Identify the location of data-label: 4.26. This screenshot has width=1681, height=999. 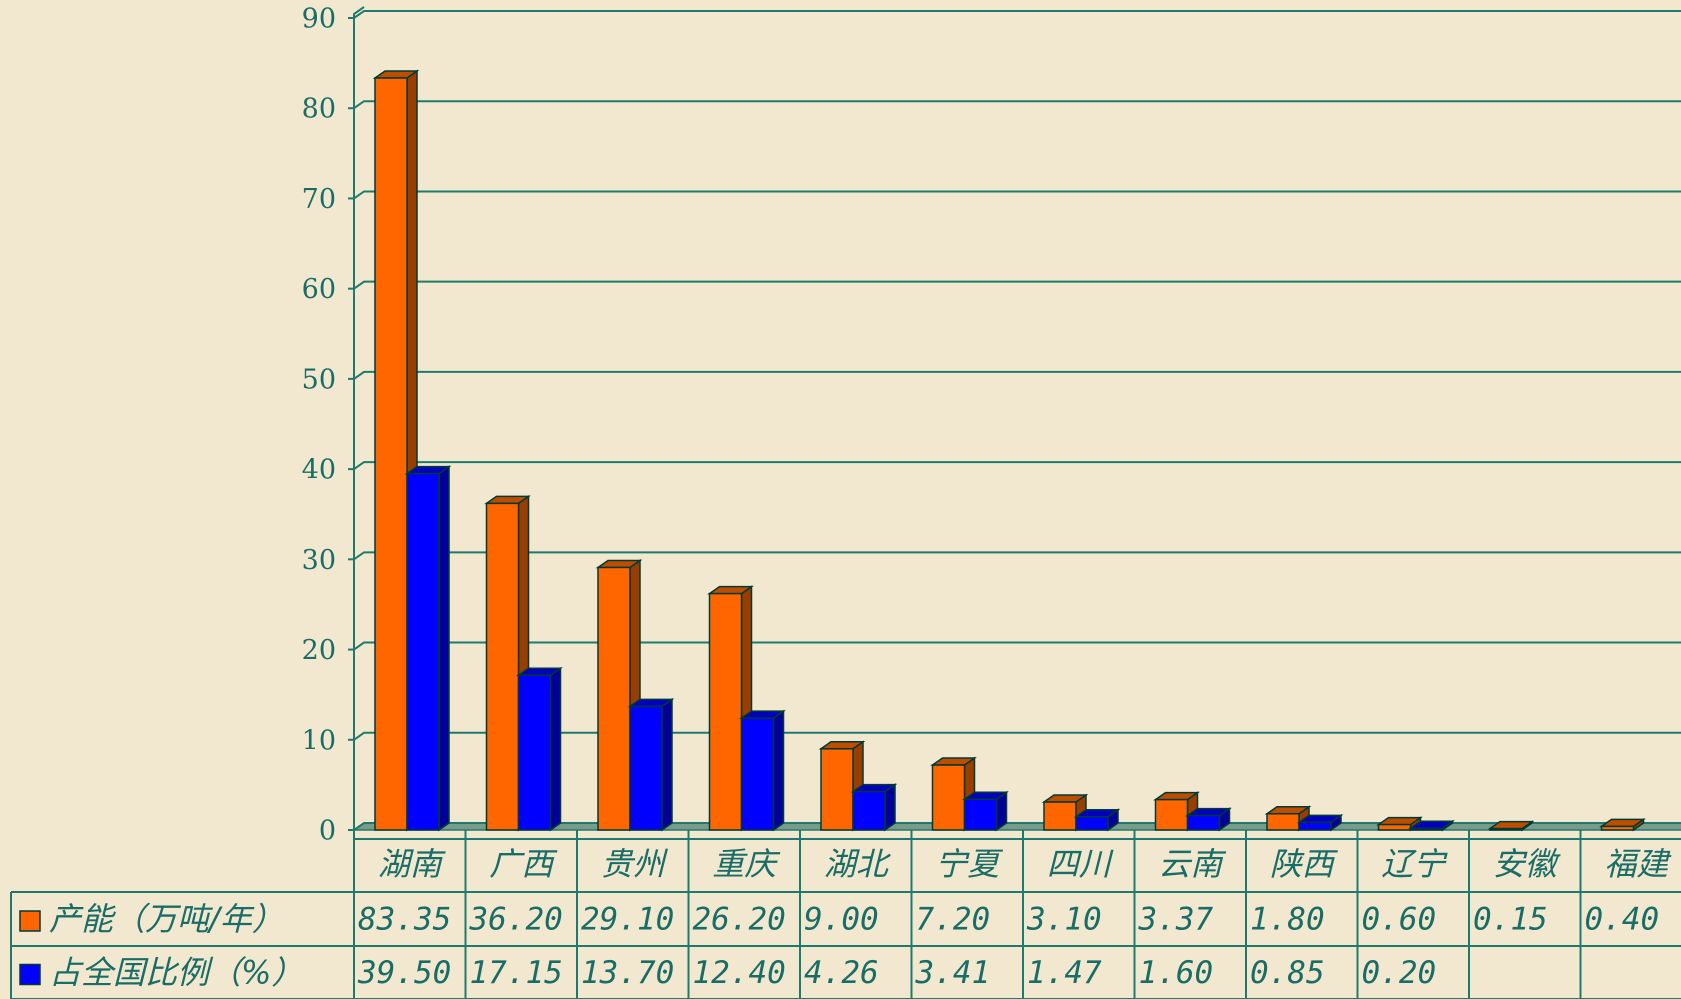
(841, 973).